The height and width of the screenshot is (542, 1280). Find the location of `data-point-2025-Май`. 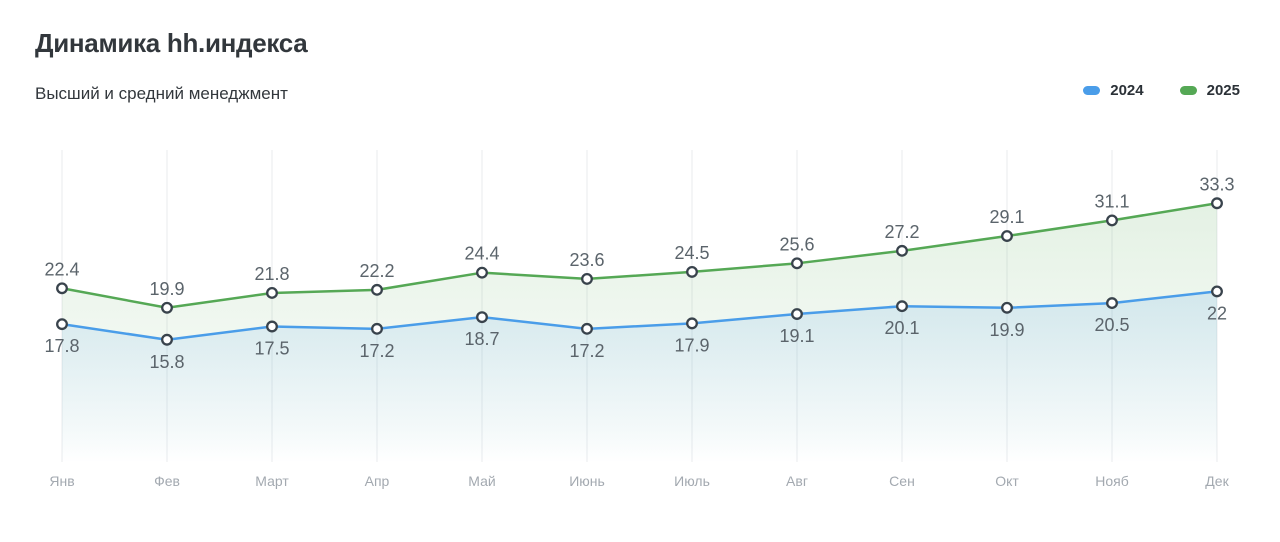

data-point-2025-Май is located at coordinates (482, 272).